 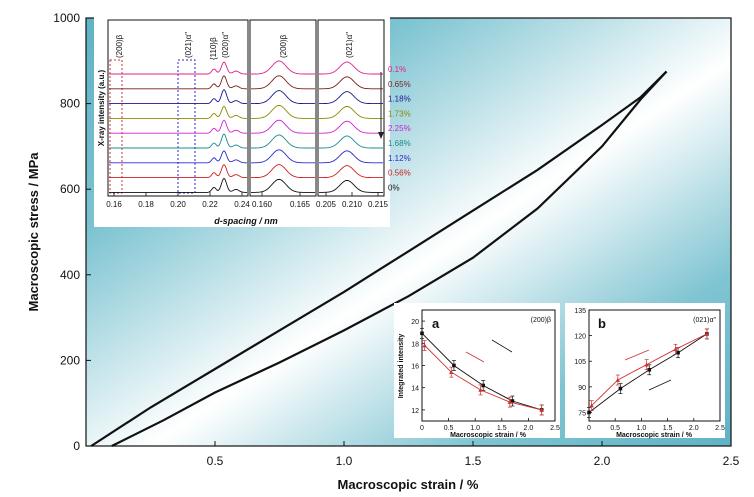 I want to click on x-tick-label: 1.5, so click(x=473, y=461).